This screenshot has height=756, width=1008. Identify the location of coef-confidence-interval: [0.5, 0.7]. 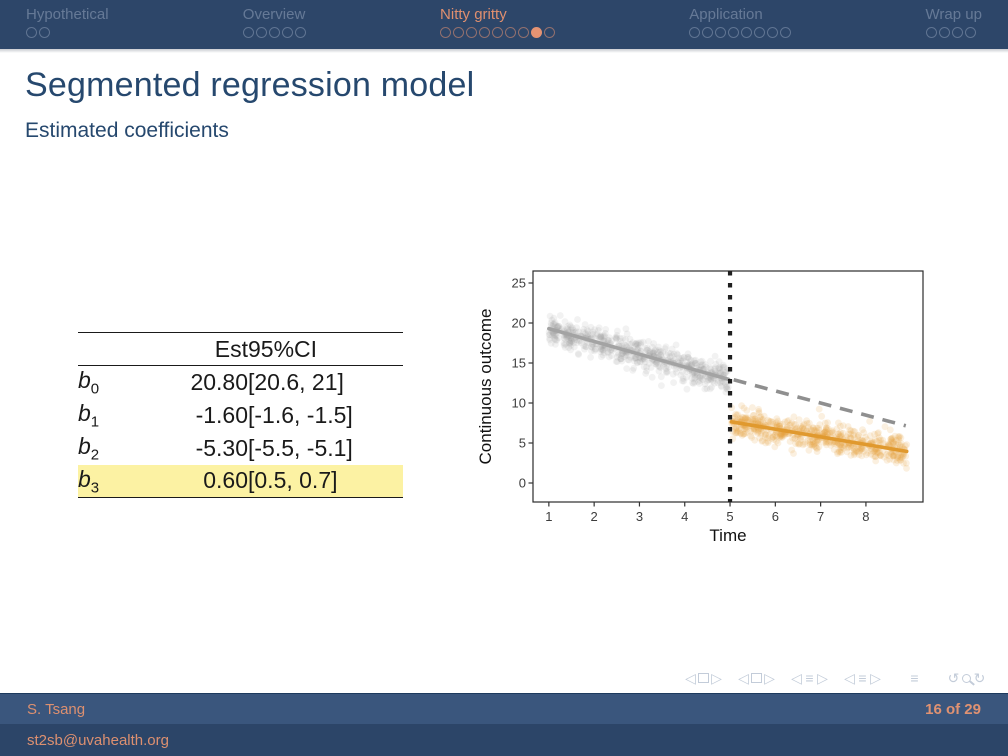
(293, 480).